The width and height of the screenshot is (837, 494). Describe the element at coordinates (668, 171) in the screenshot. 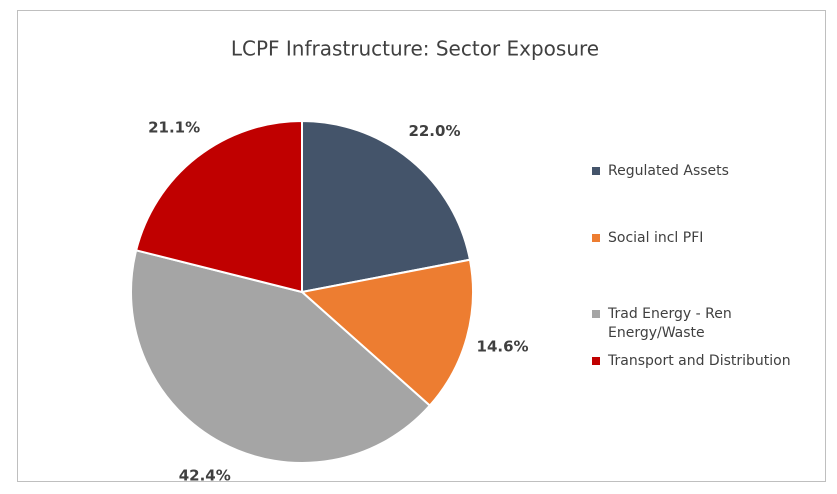

I see `legend-label: Regulated Assets` at that location.